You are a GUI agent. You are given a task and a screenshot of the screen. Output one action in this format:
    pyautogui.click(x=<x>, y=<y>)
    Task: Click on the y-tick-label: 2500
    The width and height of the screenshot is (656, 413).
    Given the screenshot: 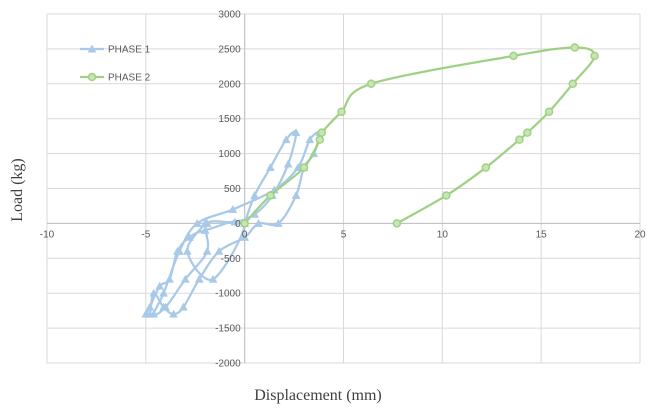 What is the action you would take?
    pyautogui.click(x=229, y=49)
    